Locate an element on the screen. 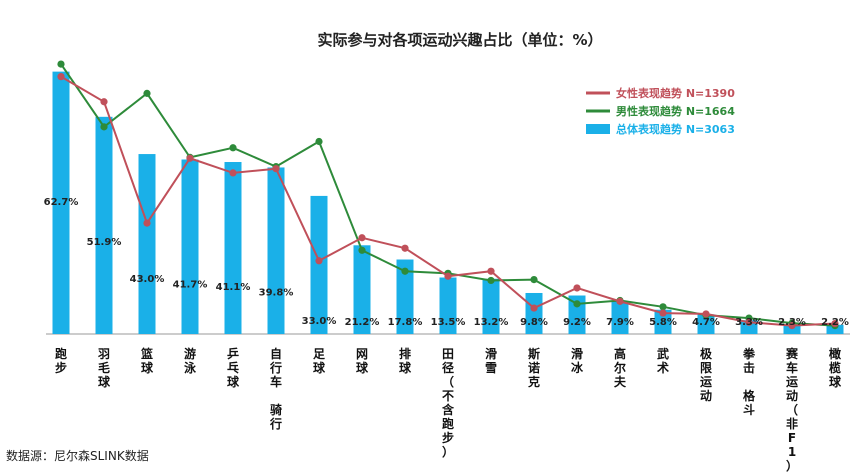  source-note: 数据源：尼尔森SLINK数据 is located at coordinates (77, 456).